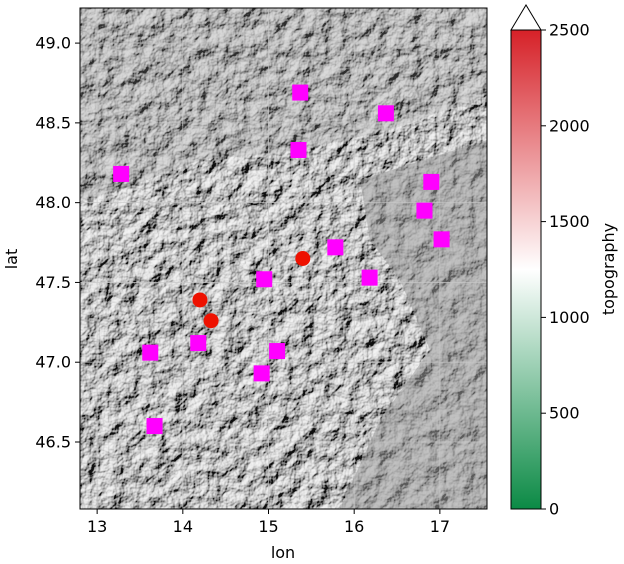  What do you see at coordinates (183, 526) in the screenshot?
I see `x-tick-label: 14` at bounding box center [183, 526].